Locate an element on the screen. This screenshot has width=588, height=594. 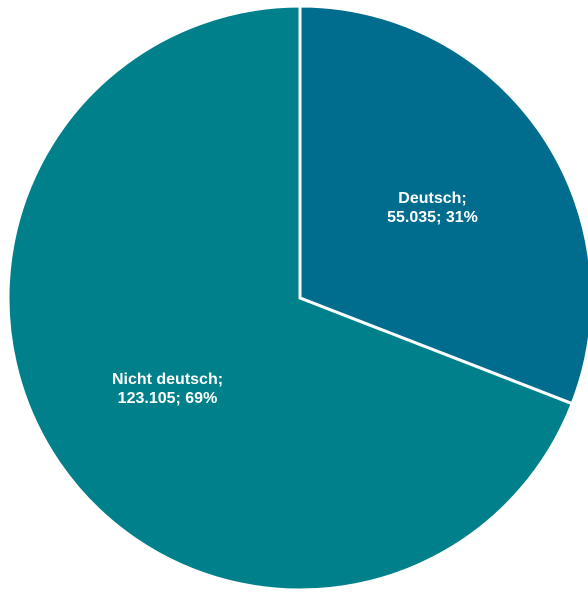
data-label-line-1: Nicht deutsch; is located at coordinates (167, 379).